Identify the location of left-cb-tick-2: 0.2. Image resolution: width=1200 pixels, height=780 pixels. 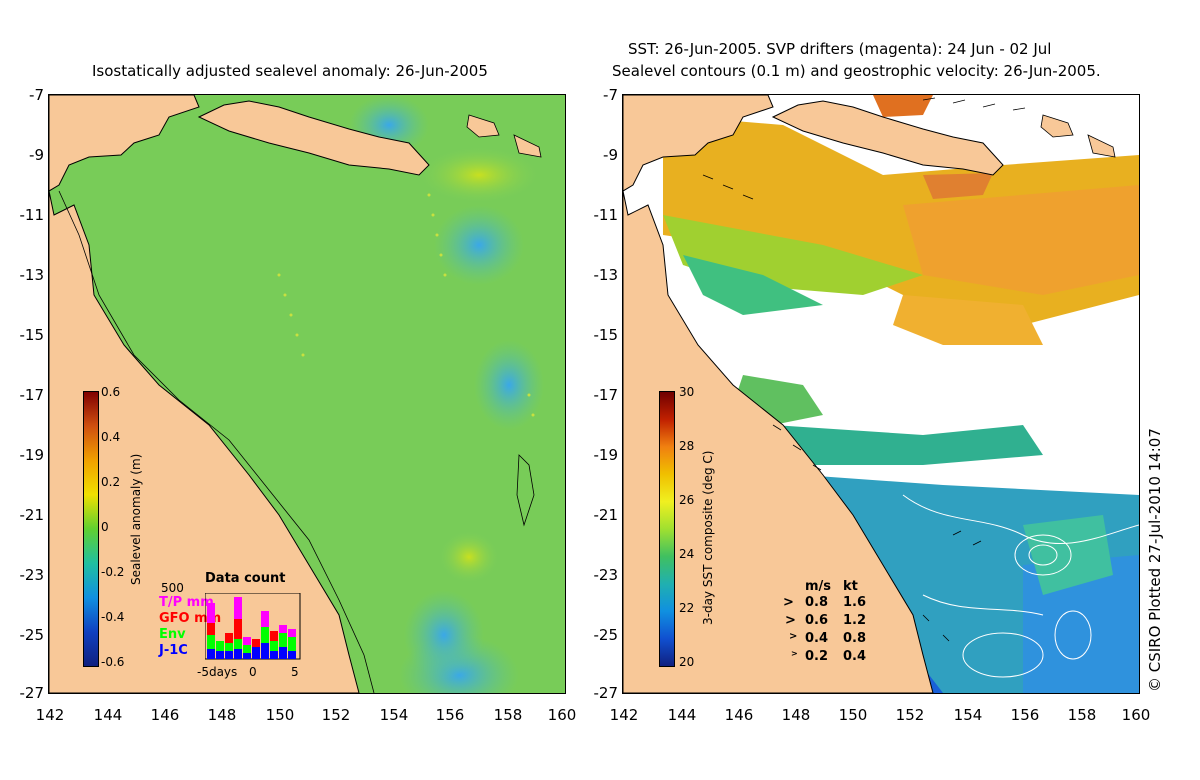
(111, 482).